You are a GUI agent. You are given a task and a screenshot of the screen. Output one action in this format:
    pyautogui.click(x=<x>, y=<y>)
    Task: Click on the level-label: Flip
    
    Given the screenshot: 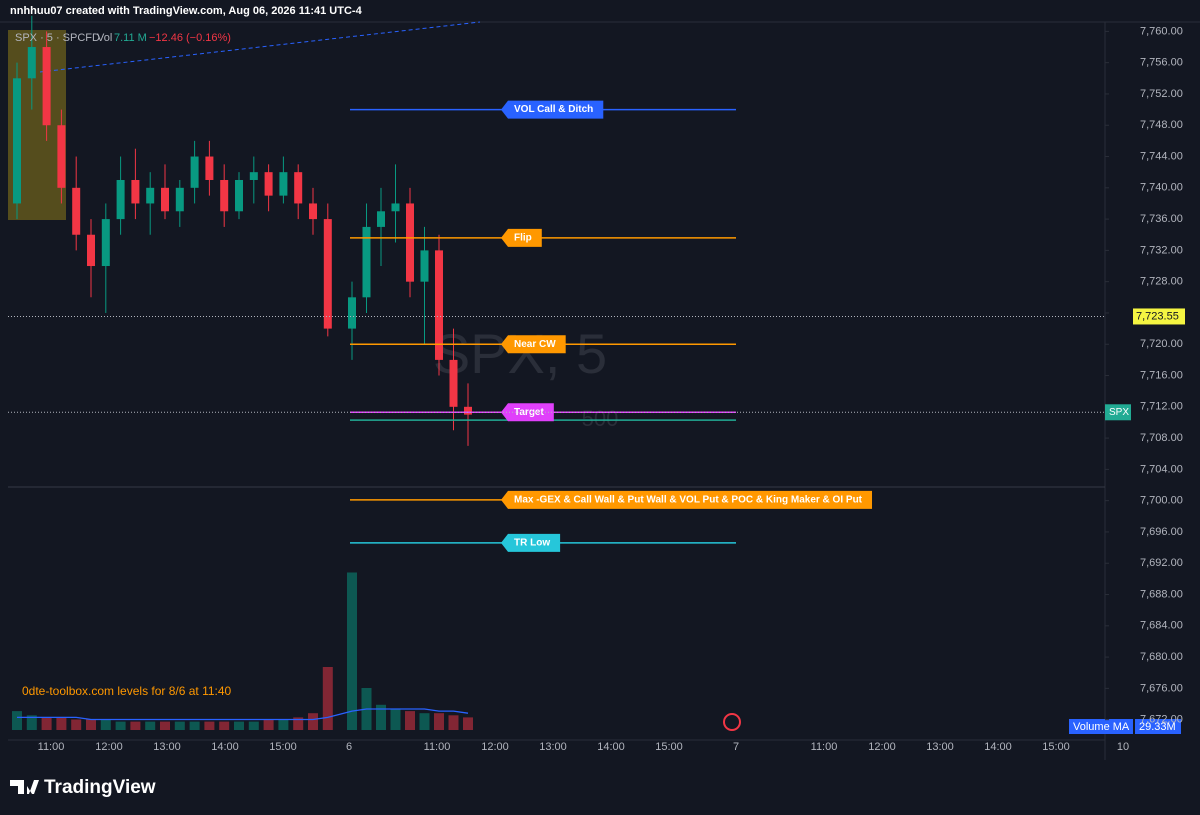 What is the action you would take?
    pyautogui.click(x=523, y=238)
    